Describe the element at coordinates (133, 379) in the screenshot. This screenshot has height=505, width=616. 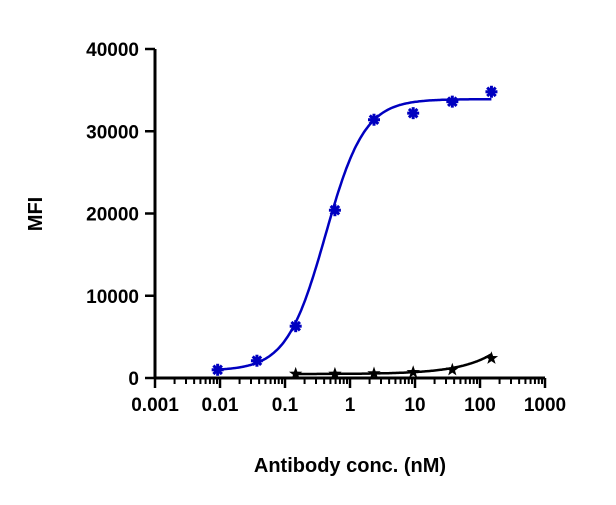
I see `y-tick-label: 0` at that location.